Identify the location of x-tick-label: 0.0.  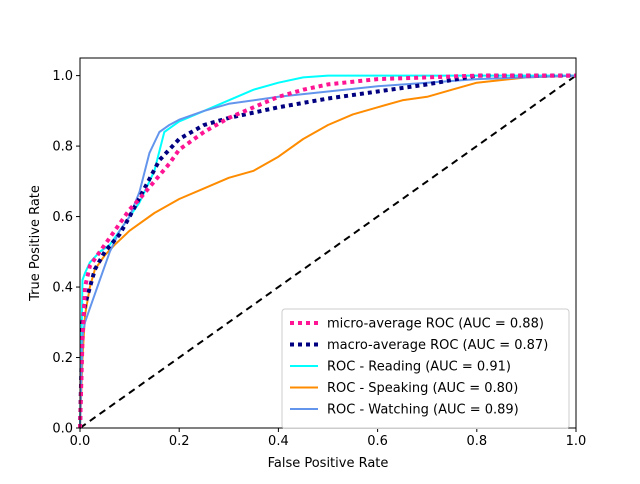
(80, 441).